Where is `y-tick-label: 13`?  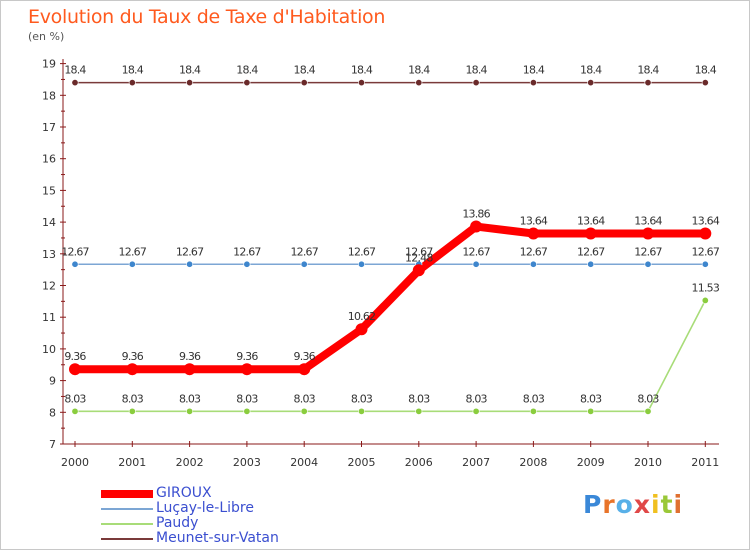
y-tick-label: 13 is located at coordinates (49, 254).